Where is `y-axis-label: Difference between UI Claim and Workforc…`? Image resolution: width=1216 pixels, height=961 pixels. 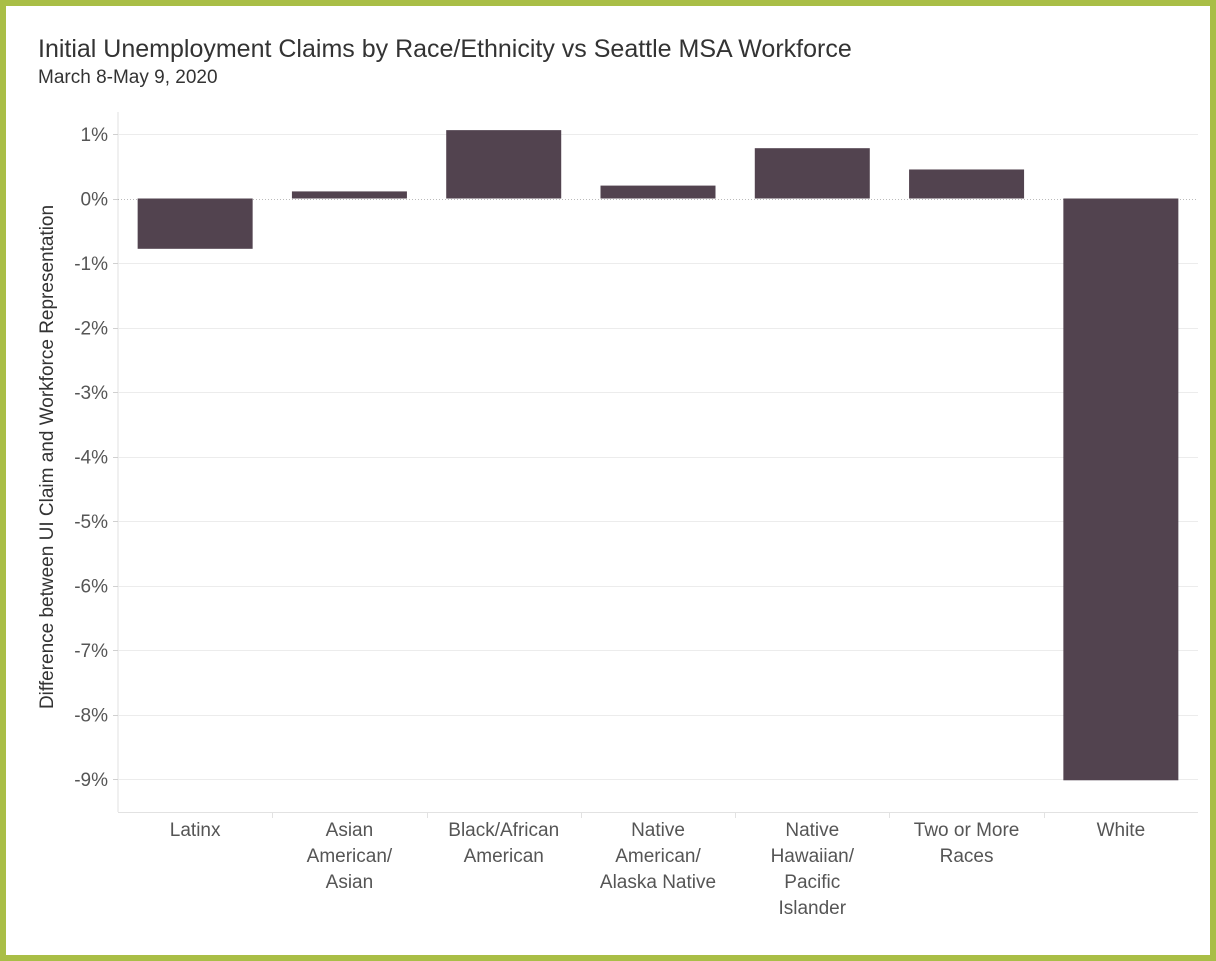 y-axis-label: Difference between UI Claim and Workforc… is located at coordinates (47, 457).